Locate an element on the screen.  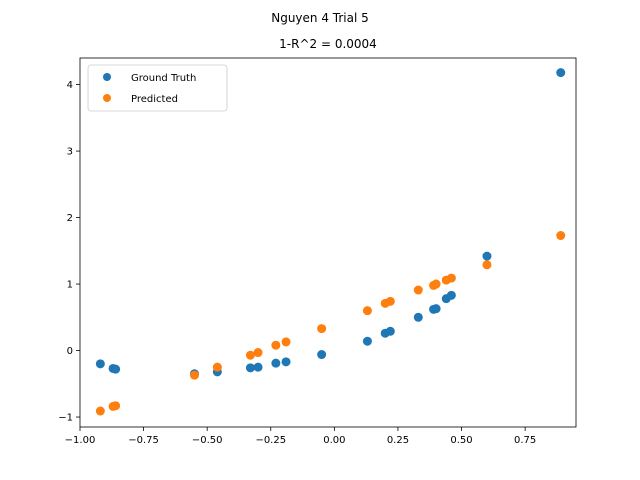
axes-title: 1-R^2 = 0.0004 is located at coordinates (328, 44).